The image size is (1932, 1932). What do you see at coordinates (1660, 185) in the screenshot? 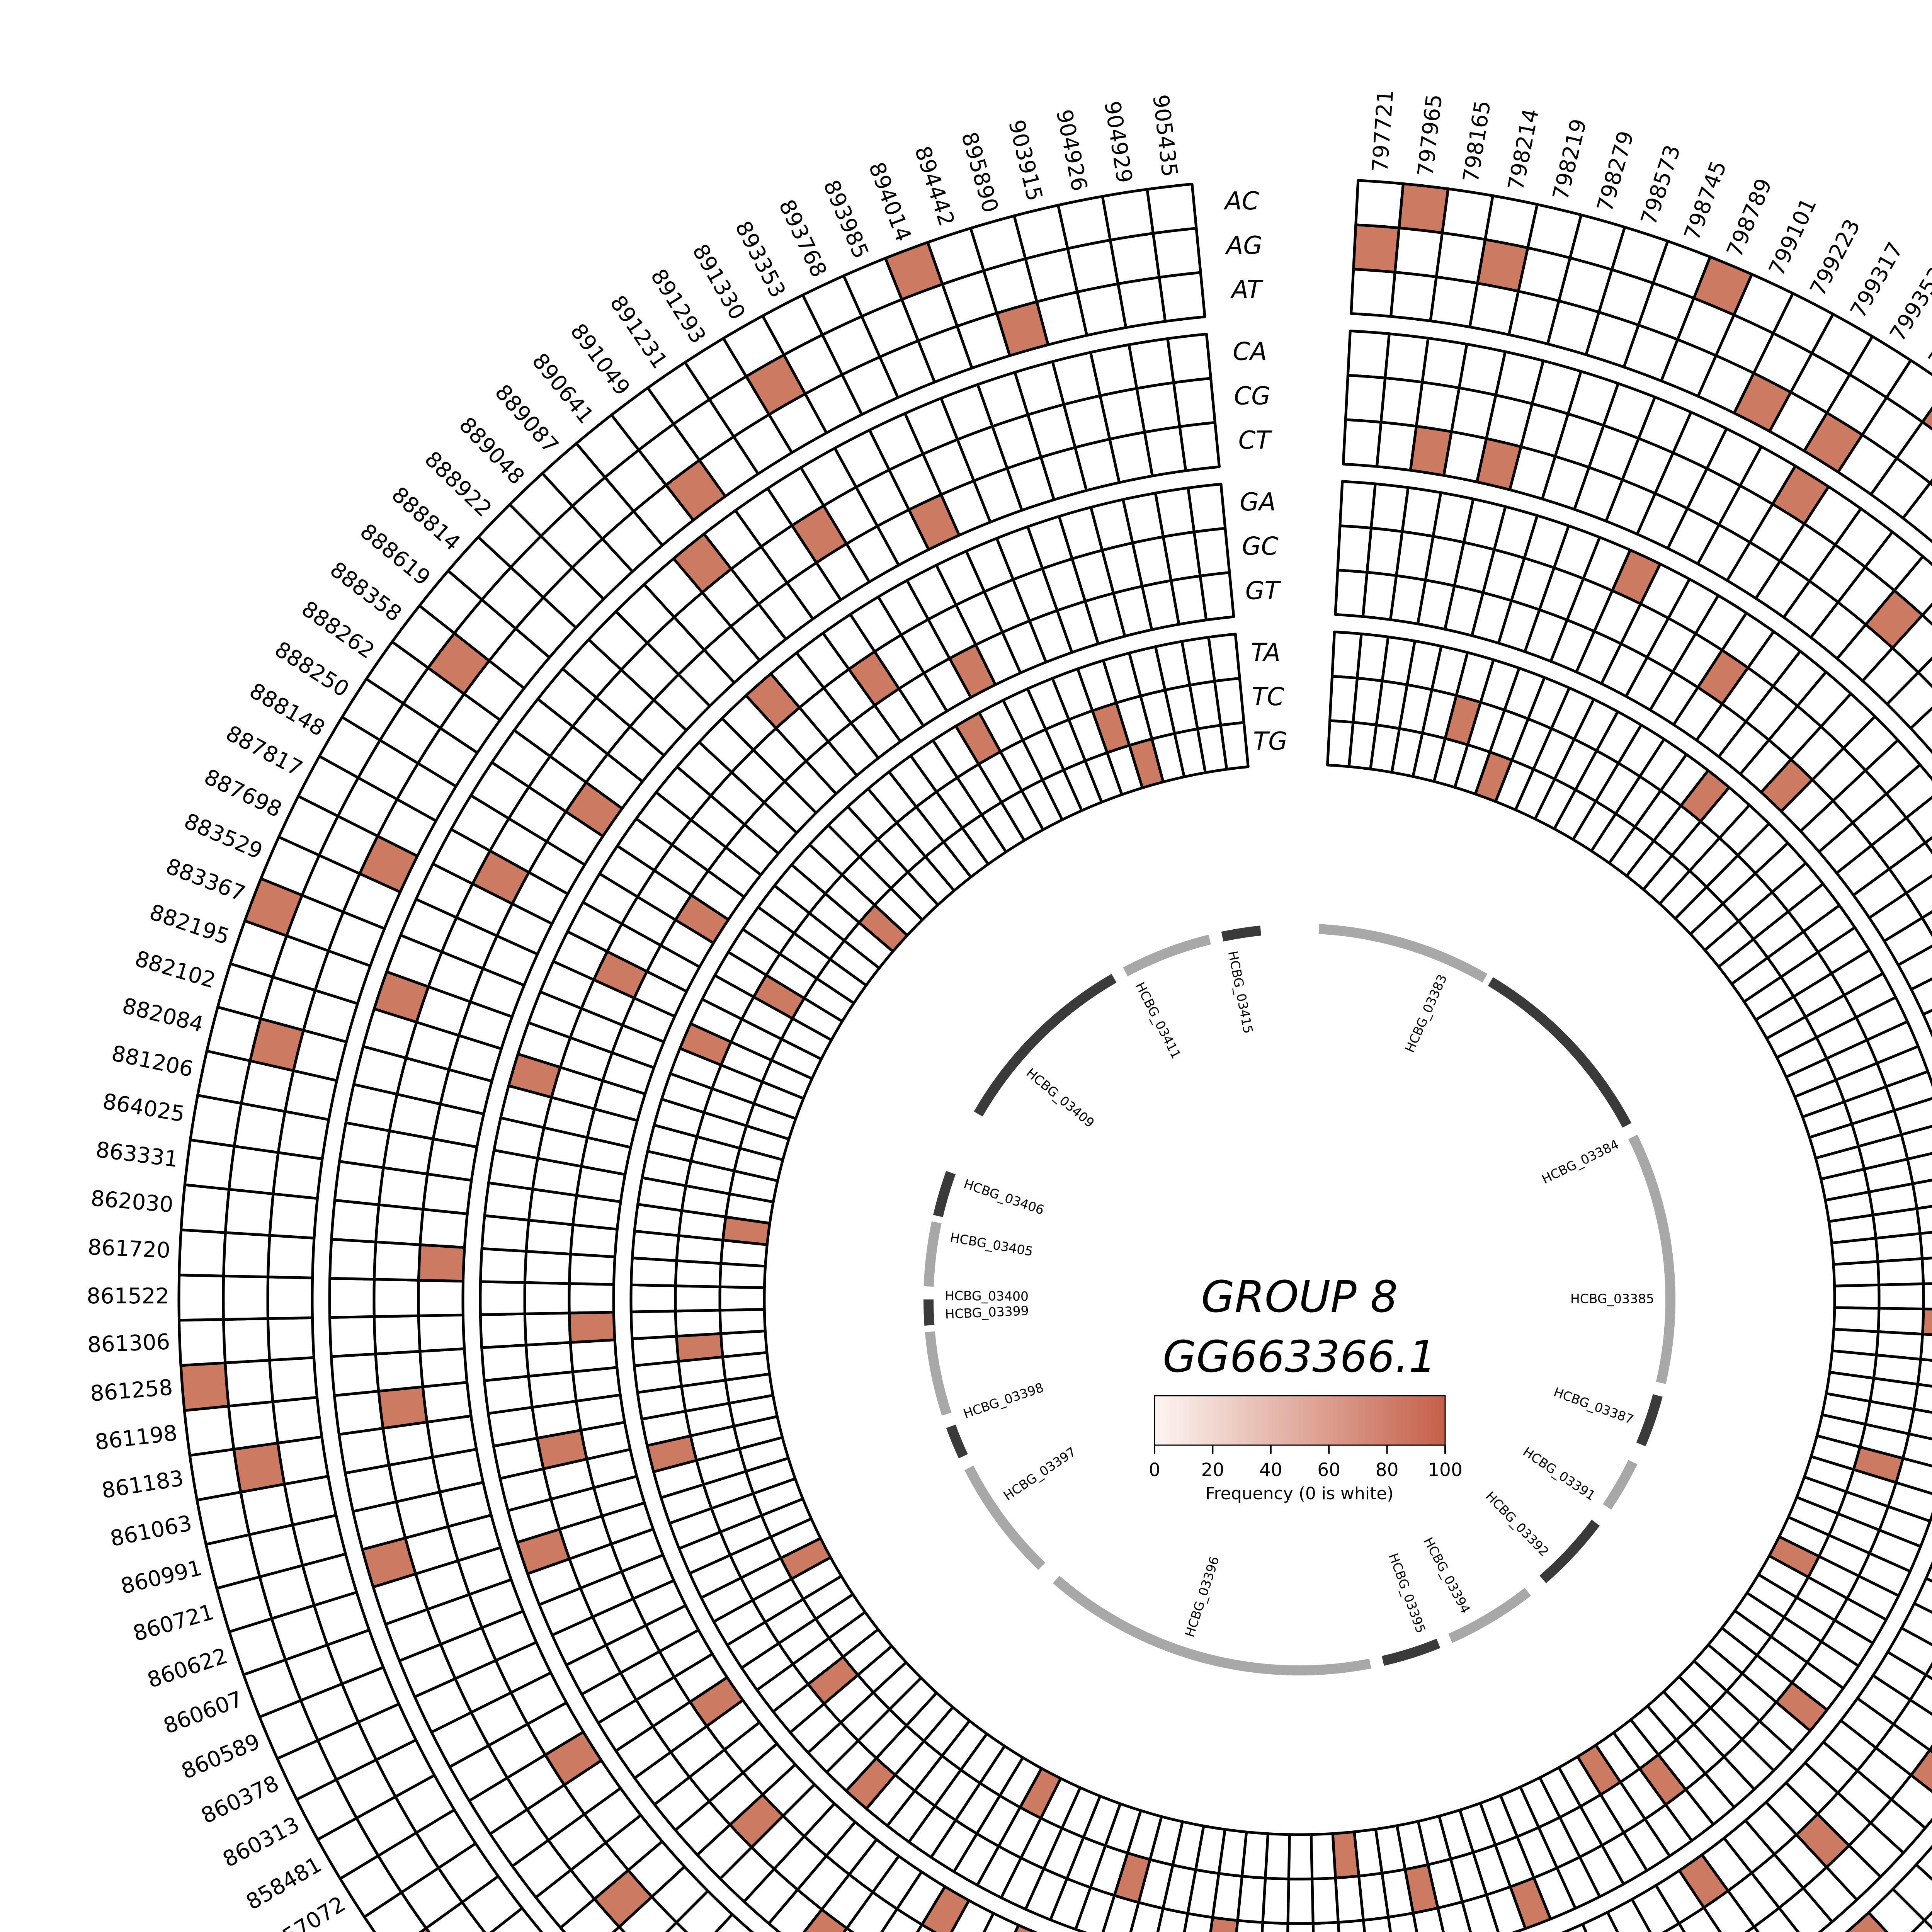
I see `position-label: 798573` at bounding box center [1660, 185].